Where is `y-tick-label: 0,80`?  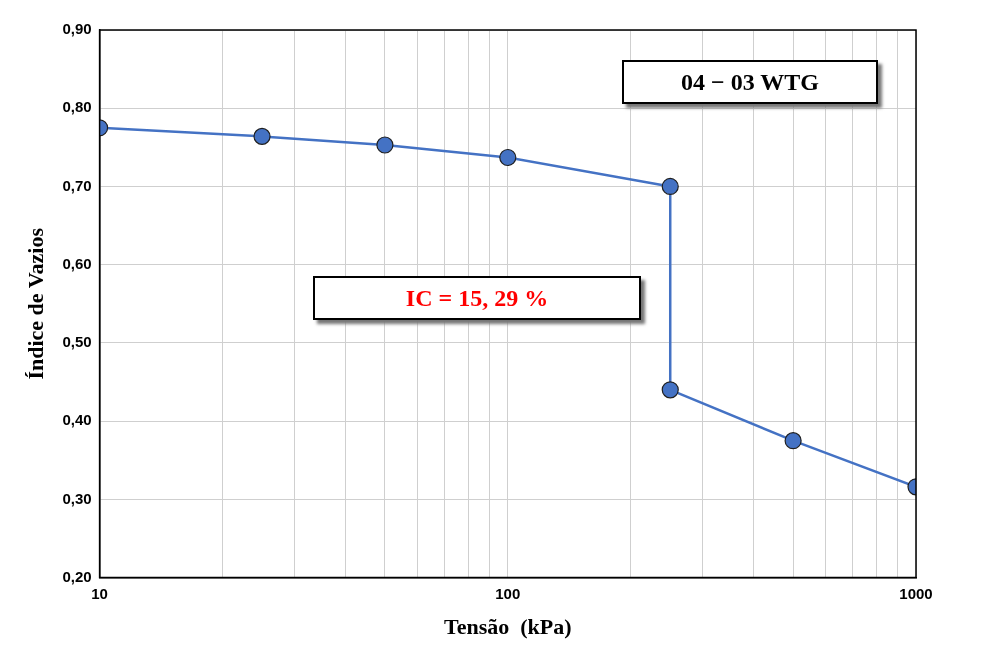
y-tick-label: 0,80 is located at coordinates (77, 107).